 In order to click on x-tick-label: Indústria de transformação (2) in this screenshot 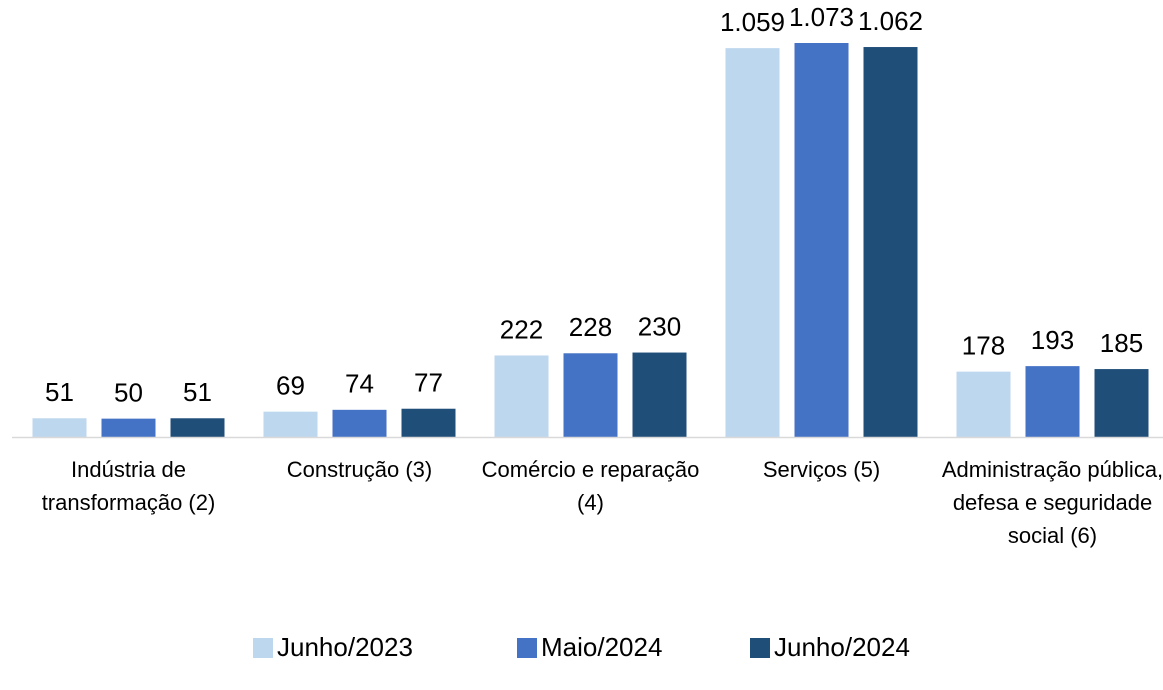, I will do `click(128, 486)`.